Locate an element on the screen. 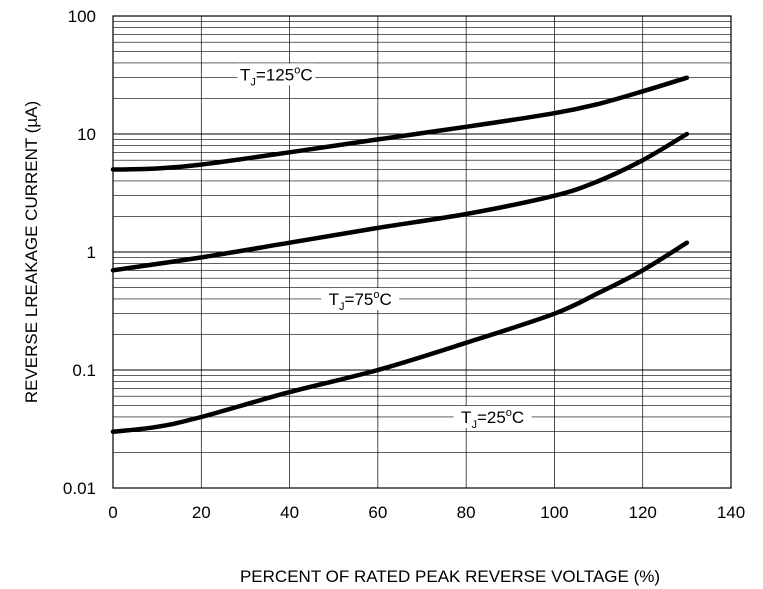  x-tick-label: 80 is located at coordinates (466, 512).